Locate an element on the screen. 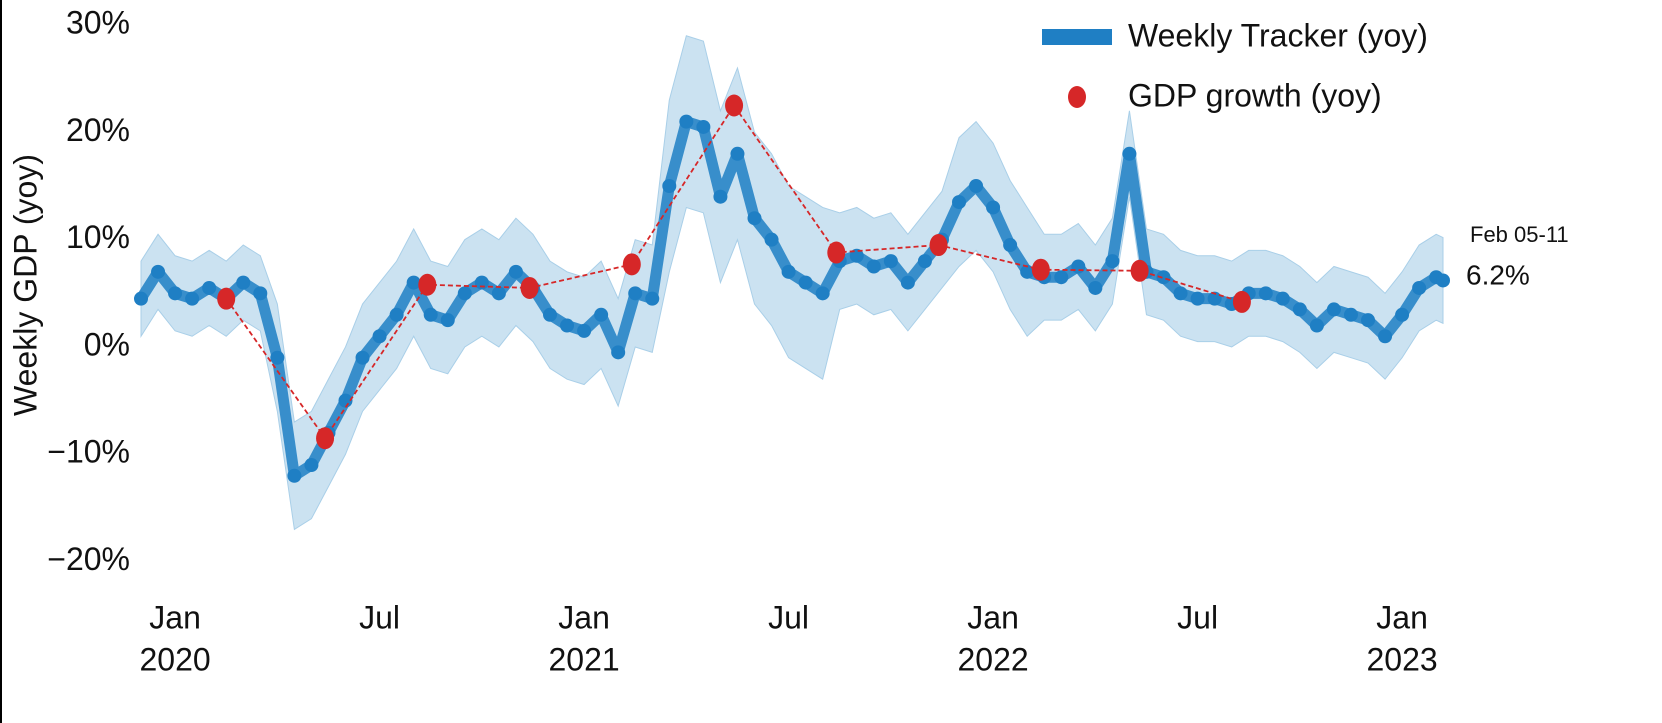  y-tick-label: −20% is located at coordinates (88, 559).